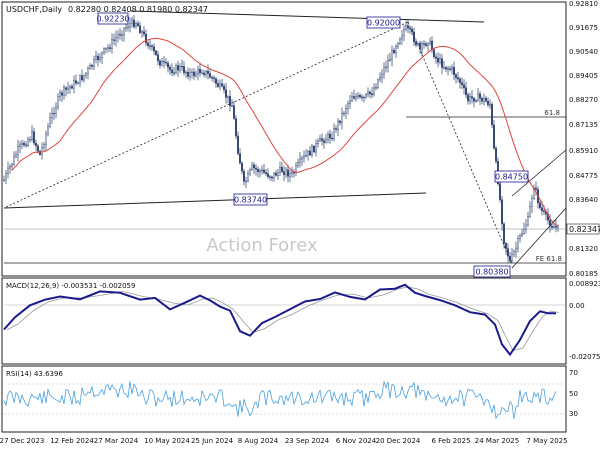 The height and width of the screenshot is (454, 600). I want to click on ohlc-label: 0.82280 0.82408 0.81980 0.82347, so click(138, 9).